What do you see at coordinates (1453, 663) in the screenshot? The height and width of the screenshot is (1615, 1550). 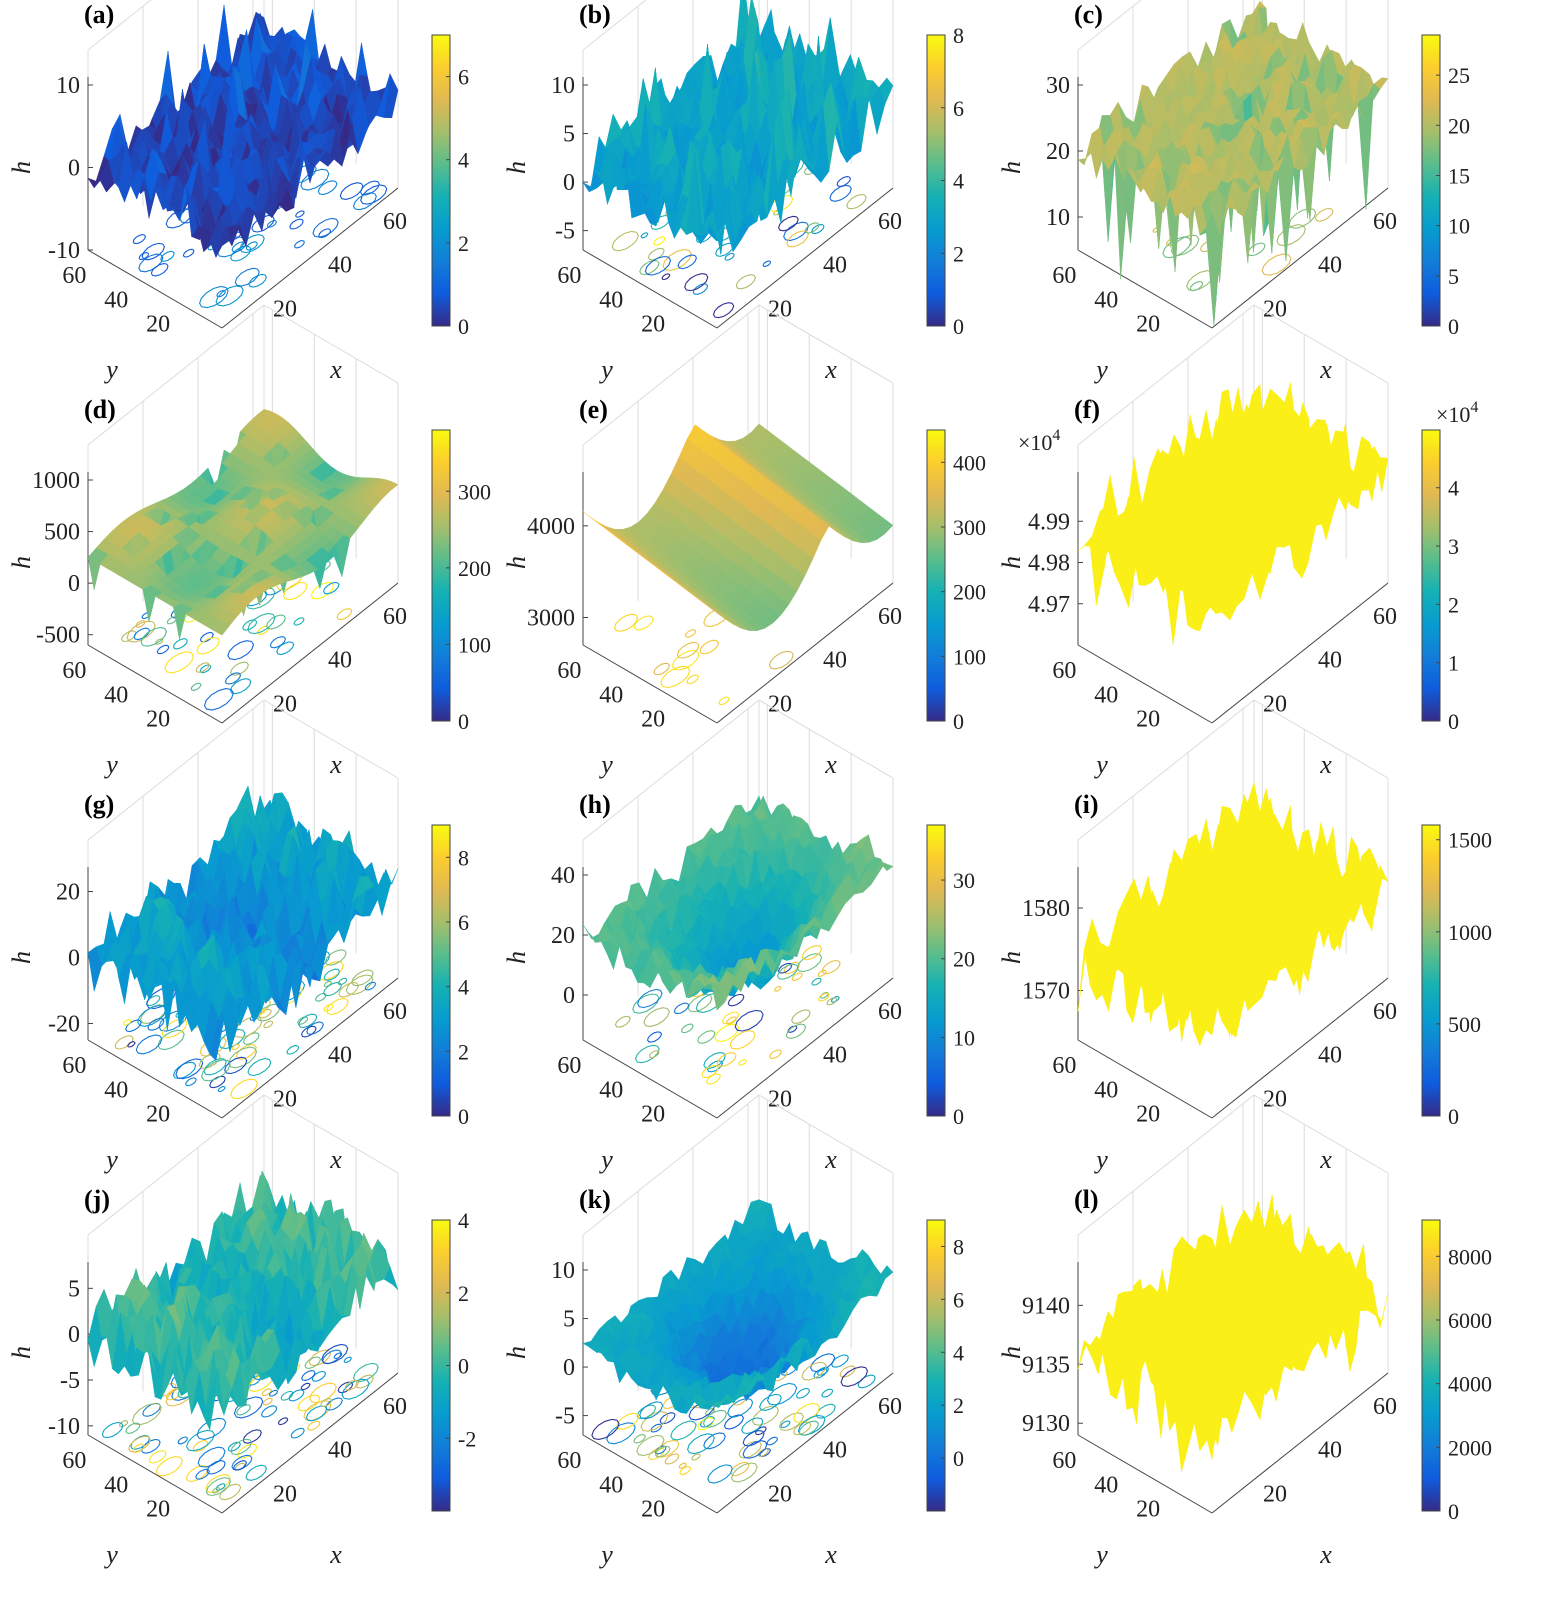 I see `colorbar-tick-label: 1` at bounding box center [1453, 663].